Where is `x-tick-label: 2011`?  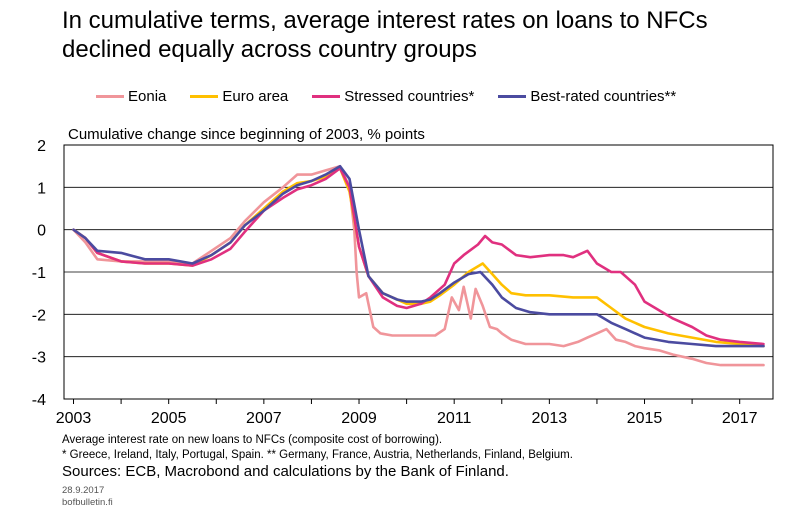
x-tick-label: 2011 is located at coordinates (454, 418).